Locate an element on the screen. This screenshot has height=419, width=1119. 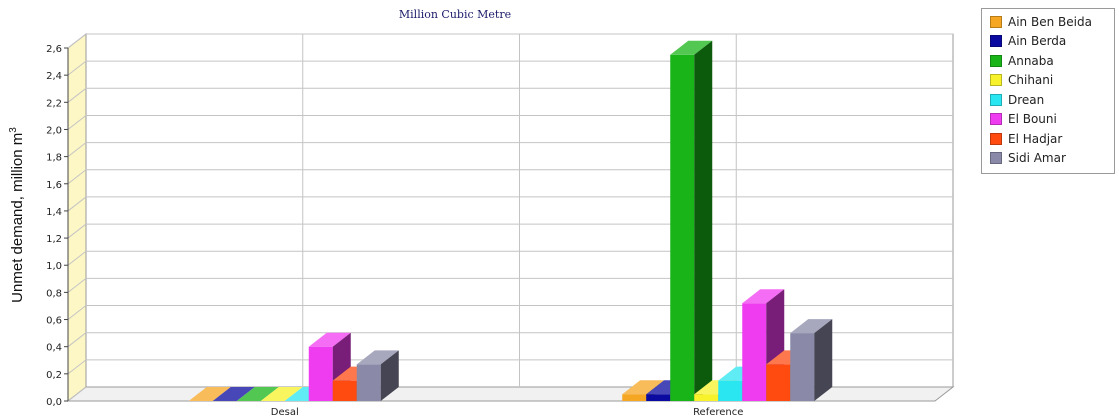
legend-label: El Hadjar is located at coordinates (1035, 138).